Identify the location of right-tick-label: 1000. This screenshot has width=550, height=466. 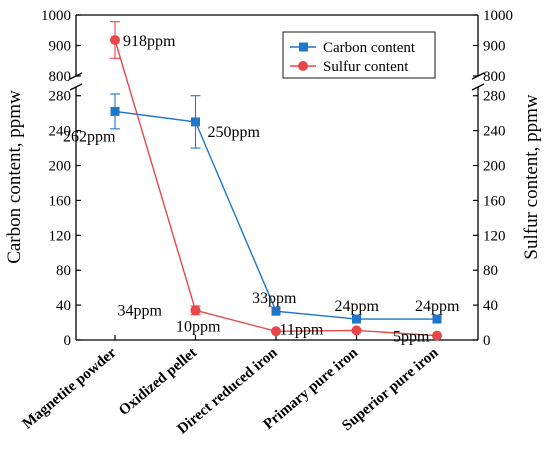
(498, 16).